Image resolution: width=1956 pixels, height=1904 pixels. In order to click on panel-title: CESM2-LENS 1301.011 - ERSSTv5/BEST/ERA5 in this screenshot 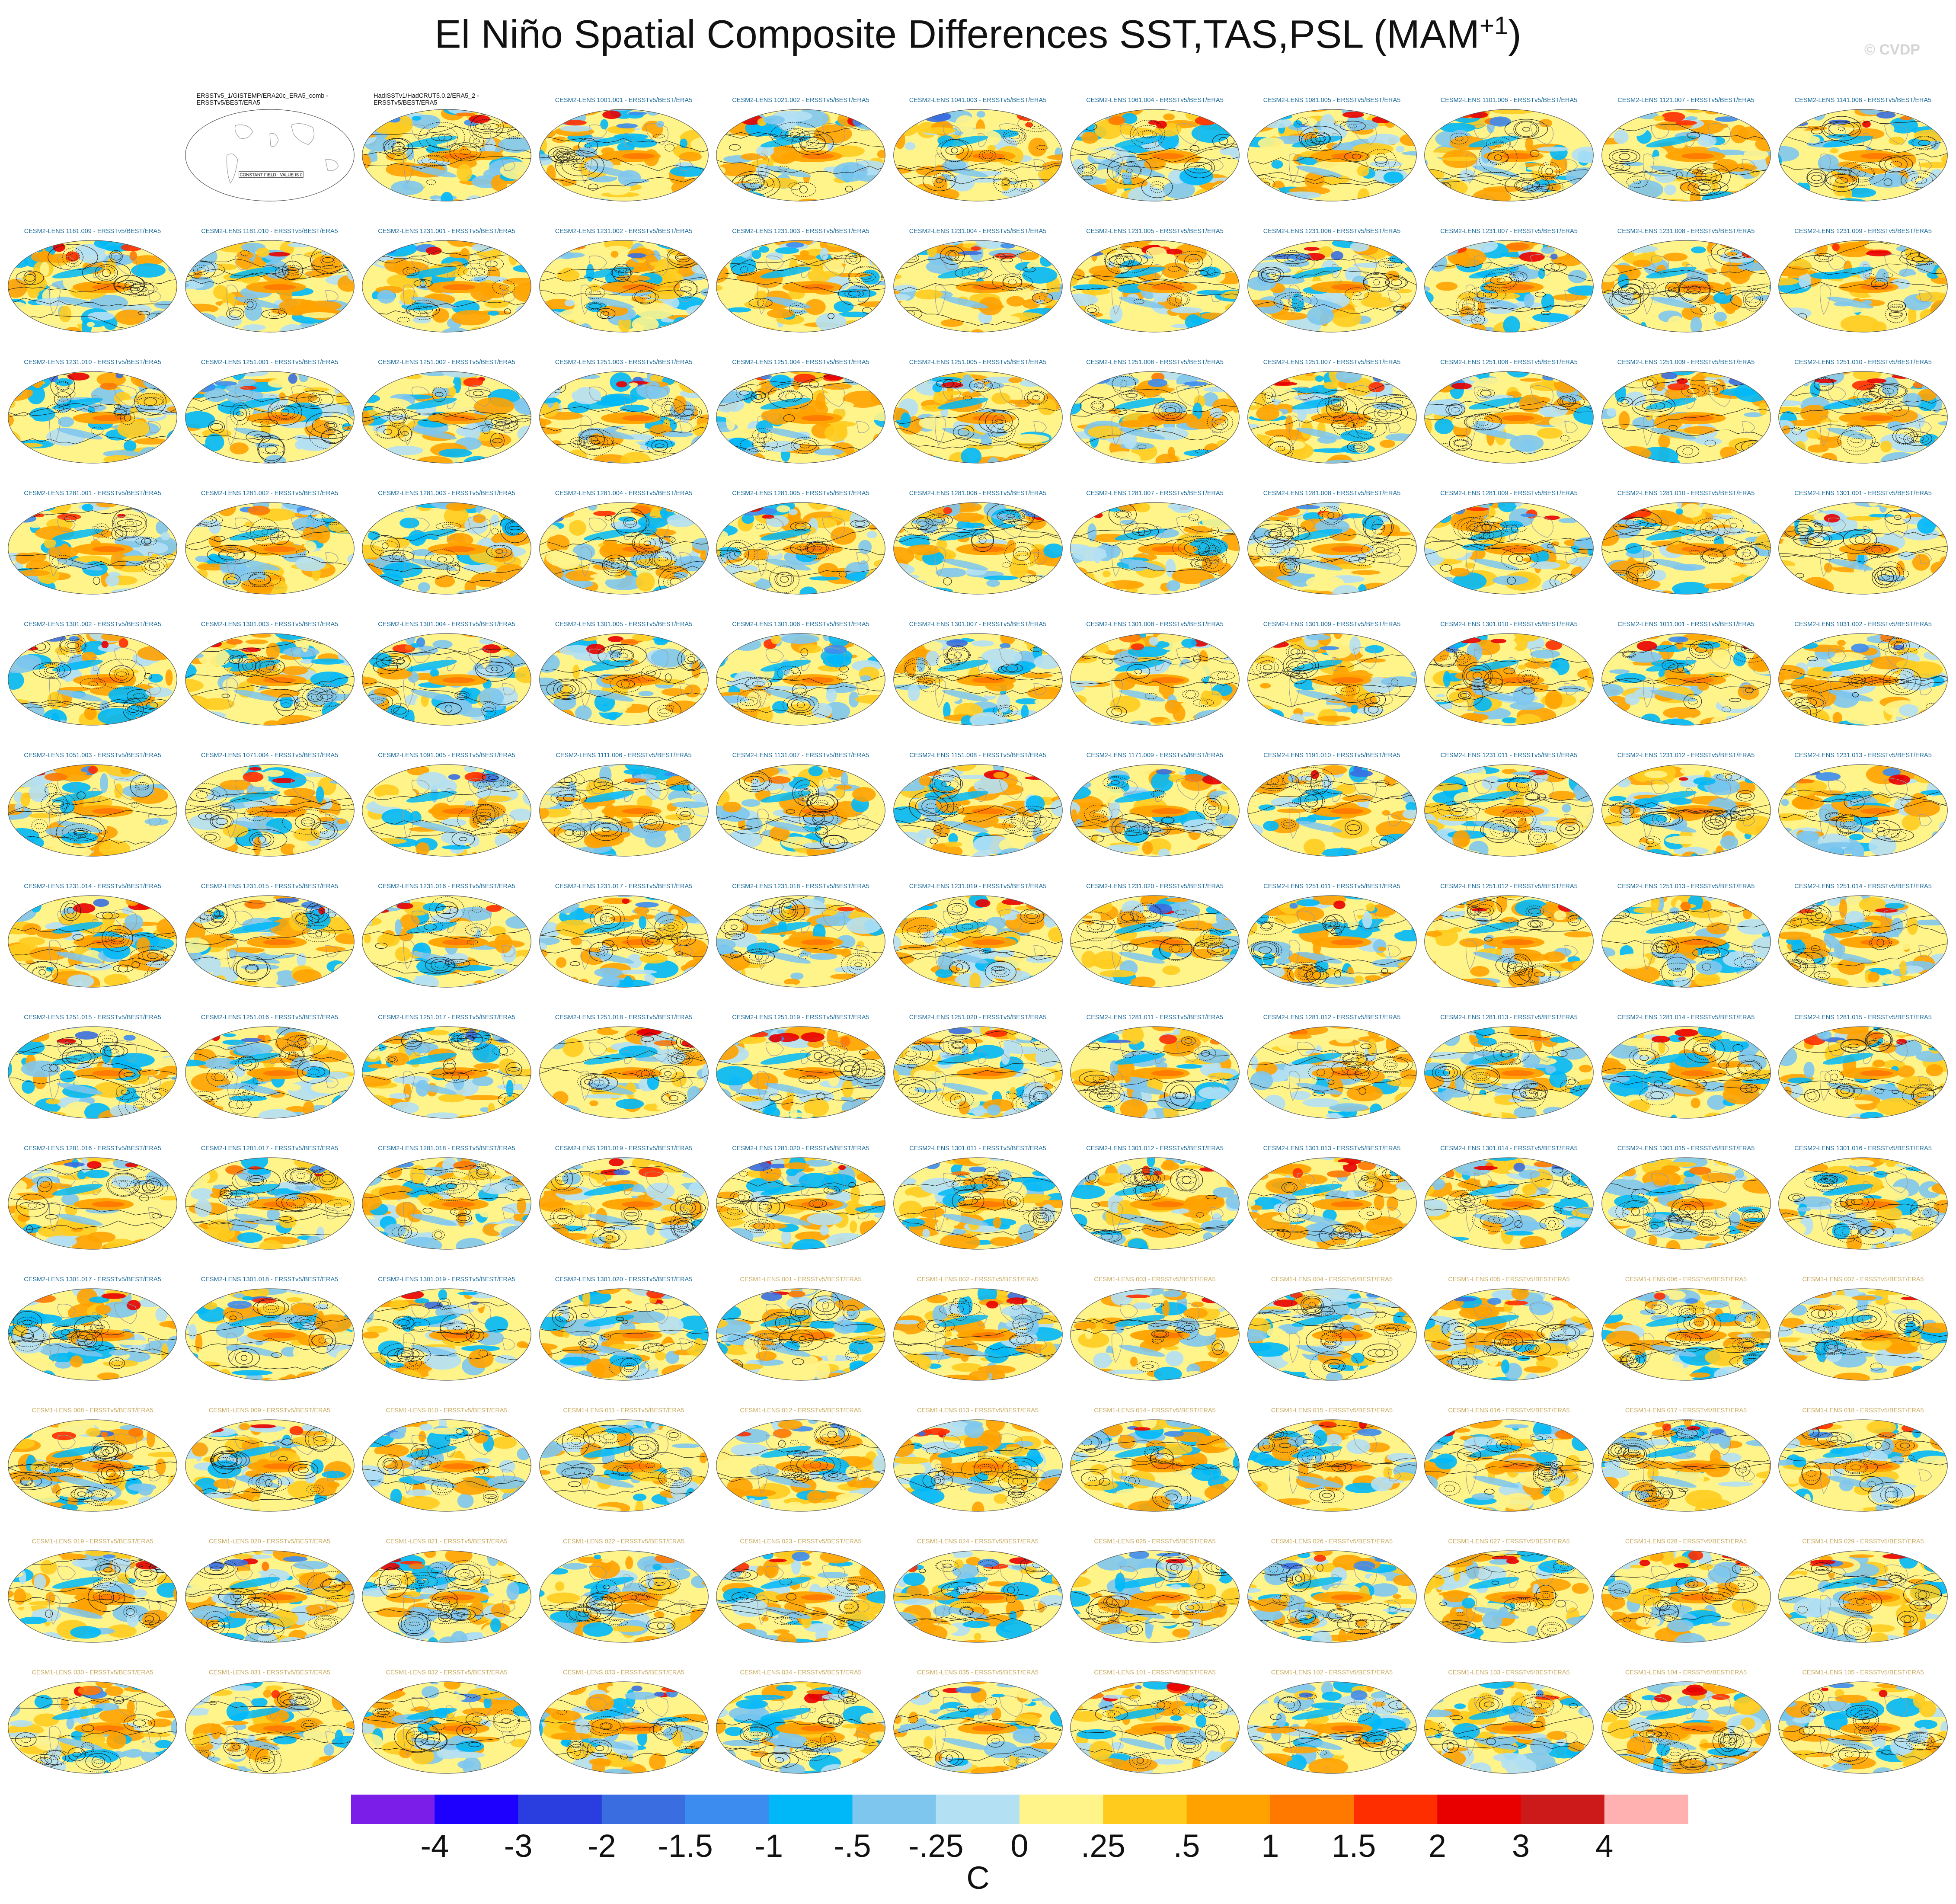, I will do `click(977, 1148)`.